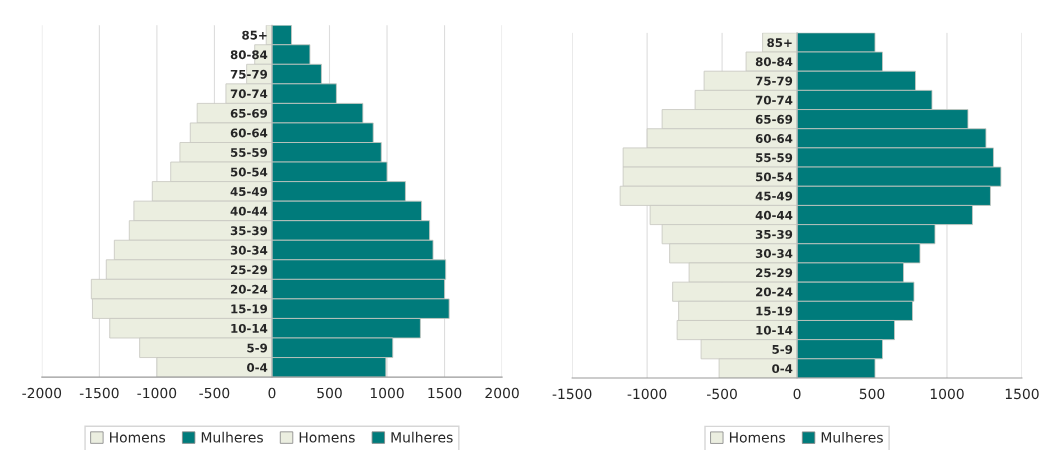  What do you see at coordinates (502, 393) in the screenshot?
I see `x-tick-label: 2000` at bounding box center [502, 393].